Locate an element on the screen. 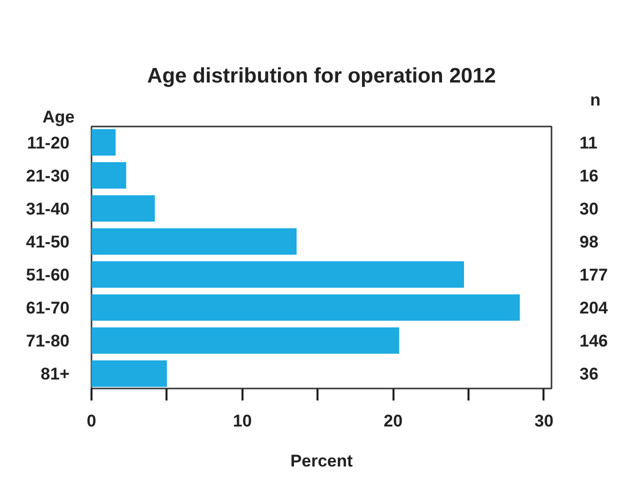  y-tick-label: 21-30 is located at coordinates (48, 176).